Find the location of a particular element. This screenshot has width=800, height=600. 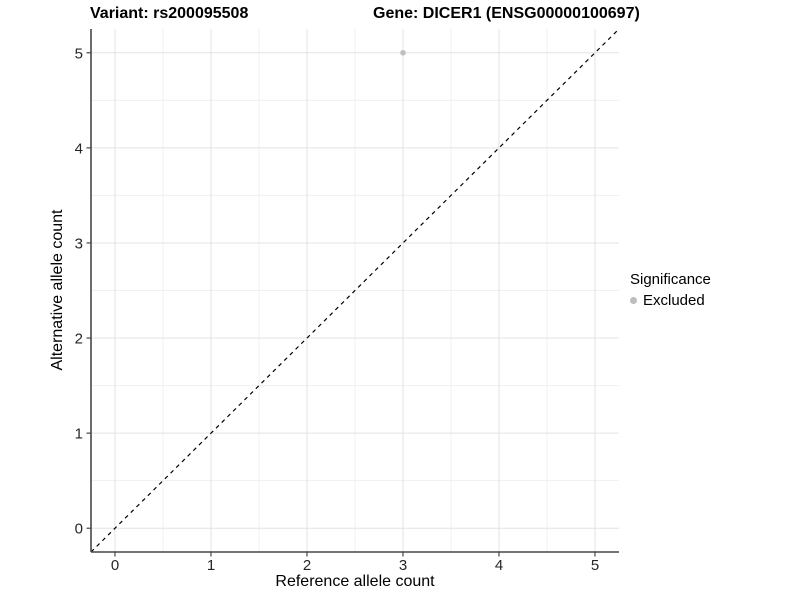

x-tick-label: 3 is located at coordinates (403, 565).